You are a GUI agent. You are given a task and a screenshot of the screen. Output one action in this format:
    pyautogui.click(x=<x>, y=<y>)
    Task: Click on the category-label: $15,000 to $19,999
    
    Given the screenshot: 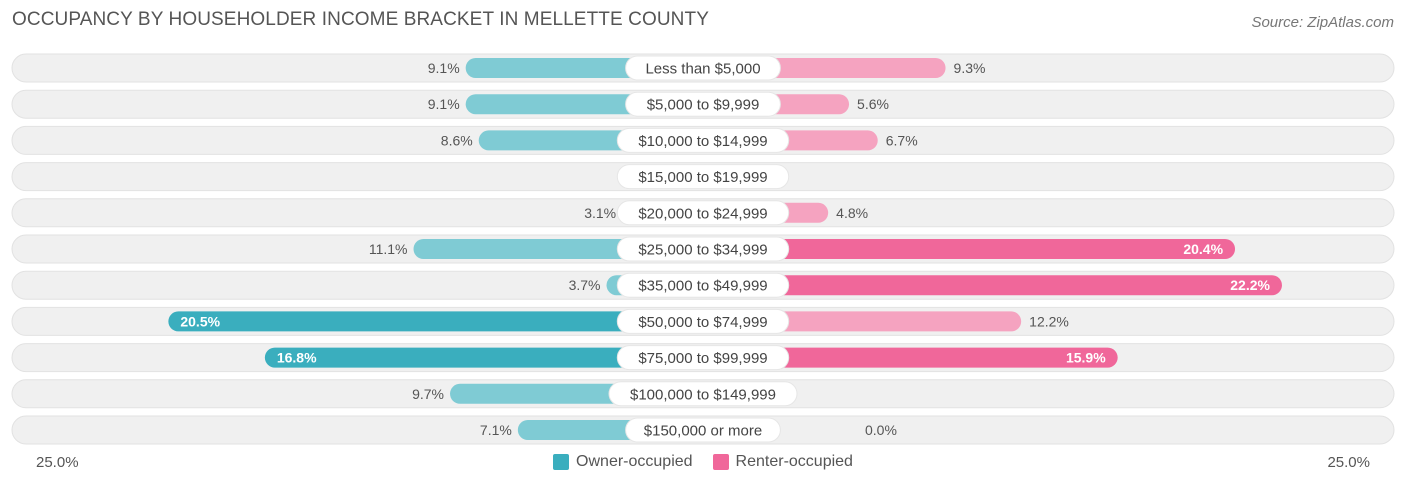 What is the action you would take?
    pyautogui.click(x=702, y=177)
    